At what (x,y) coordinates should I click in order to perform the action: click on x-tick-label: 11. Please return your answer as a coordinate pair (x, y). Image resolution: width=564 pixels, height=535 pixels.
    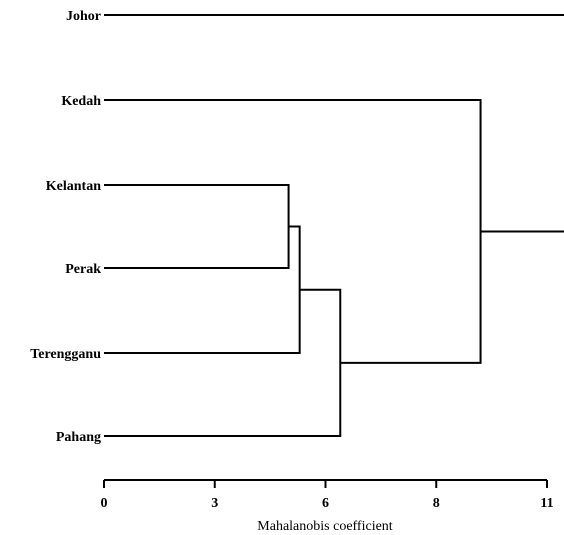
    Looking at the image, I should click on (546, 503).